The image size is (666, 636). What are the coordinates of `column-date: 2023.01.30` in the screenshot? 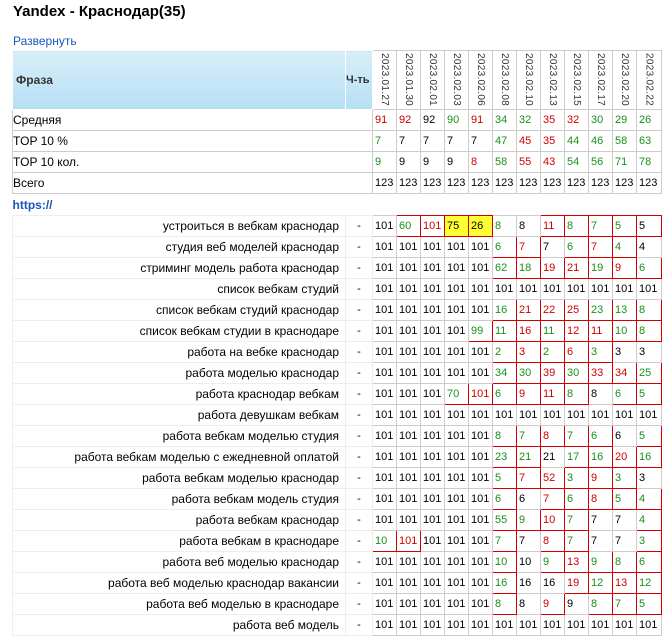 It's located at (408, 80).